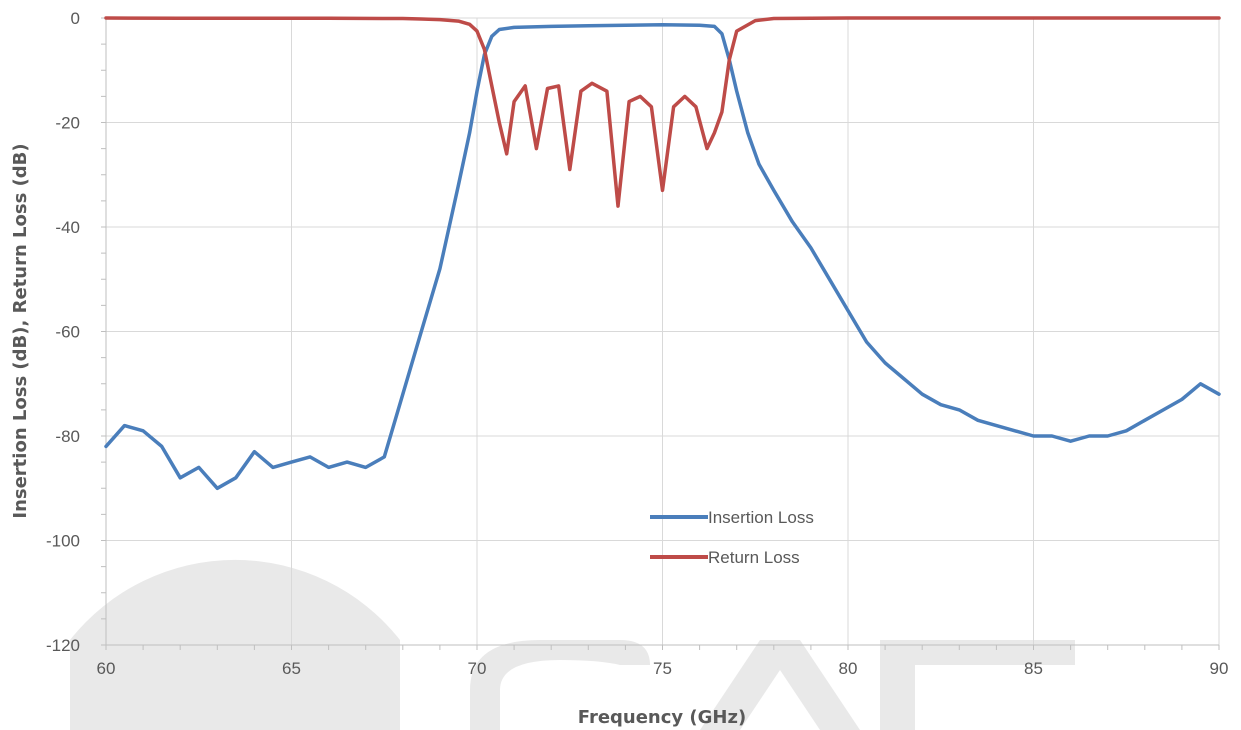 The width and height of the screenshot is (1241, 730). What do you see at coordinates (477, 668) in the screenshot?
I see `x-tick-label: 70` at bounding box center [477, 668].